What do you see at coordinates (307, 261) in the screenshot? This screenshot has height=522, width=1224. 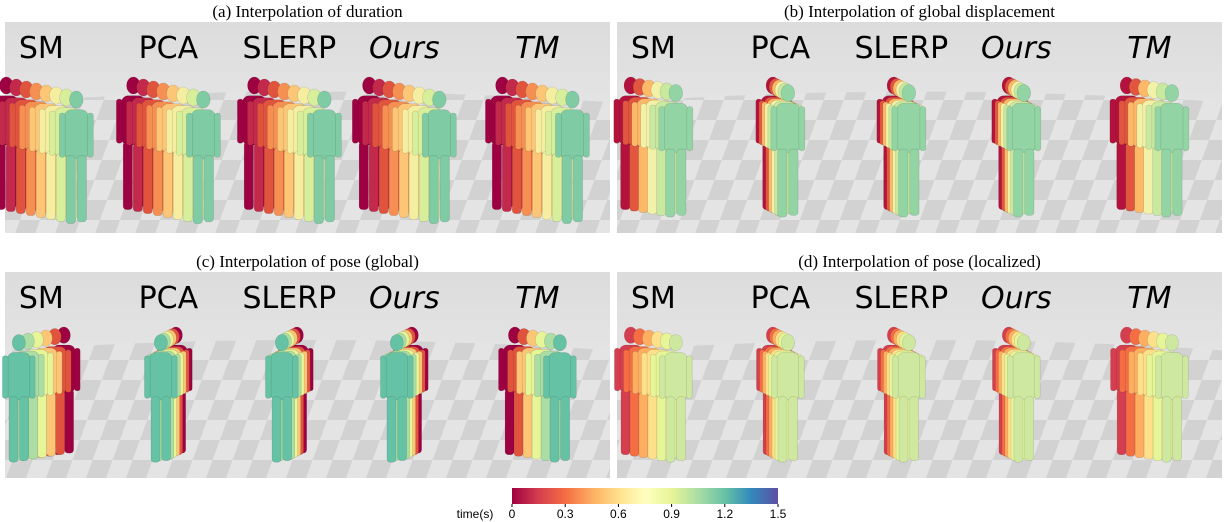 I see `panel-title: (c) Interpolation of pose (global)` at bounding box center [307, 261].